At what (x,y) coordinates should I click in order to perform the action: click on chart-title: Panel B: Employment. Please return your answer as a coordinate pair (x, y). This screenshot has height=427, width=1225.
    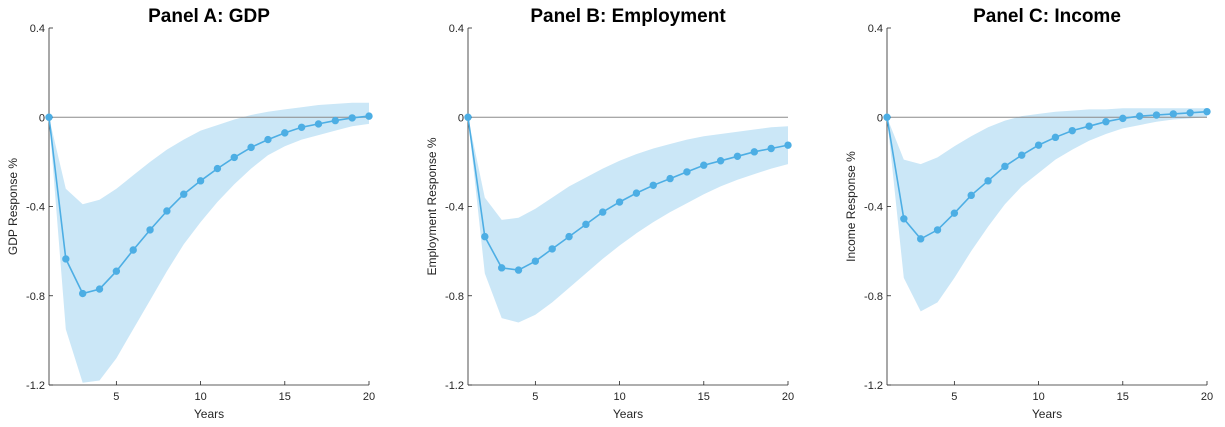
    Looking at the image, I should click on (628, 16).